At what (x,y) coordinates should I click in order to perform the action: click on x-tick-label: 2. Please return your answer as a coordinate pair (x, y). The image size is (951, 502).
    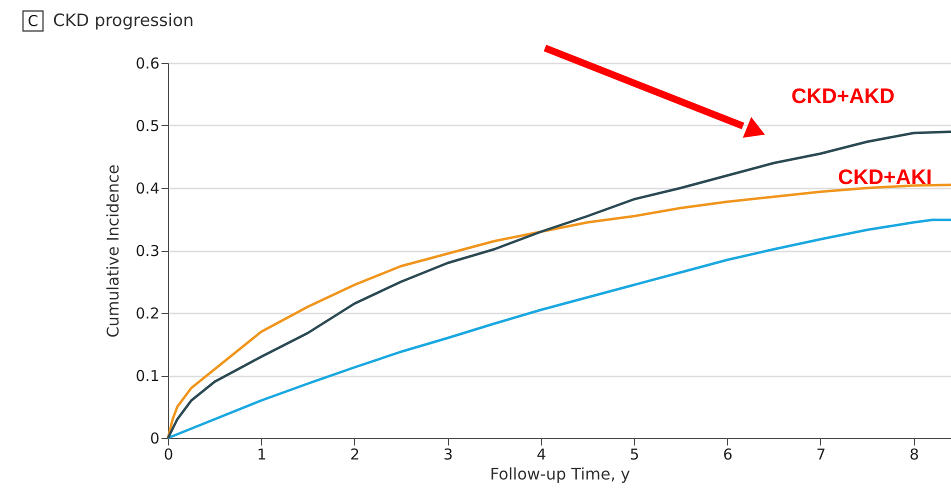
    Looking at the image, I should click on (355, 455).